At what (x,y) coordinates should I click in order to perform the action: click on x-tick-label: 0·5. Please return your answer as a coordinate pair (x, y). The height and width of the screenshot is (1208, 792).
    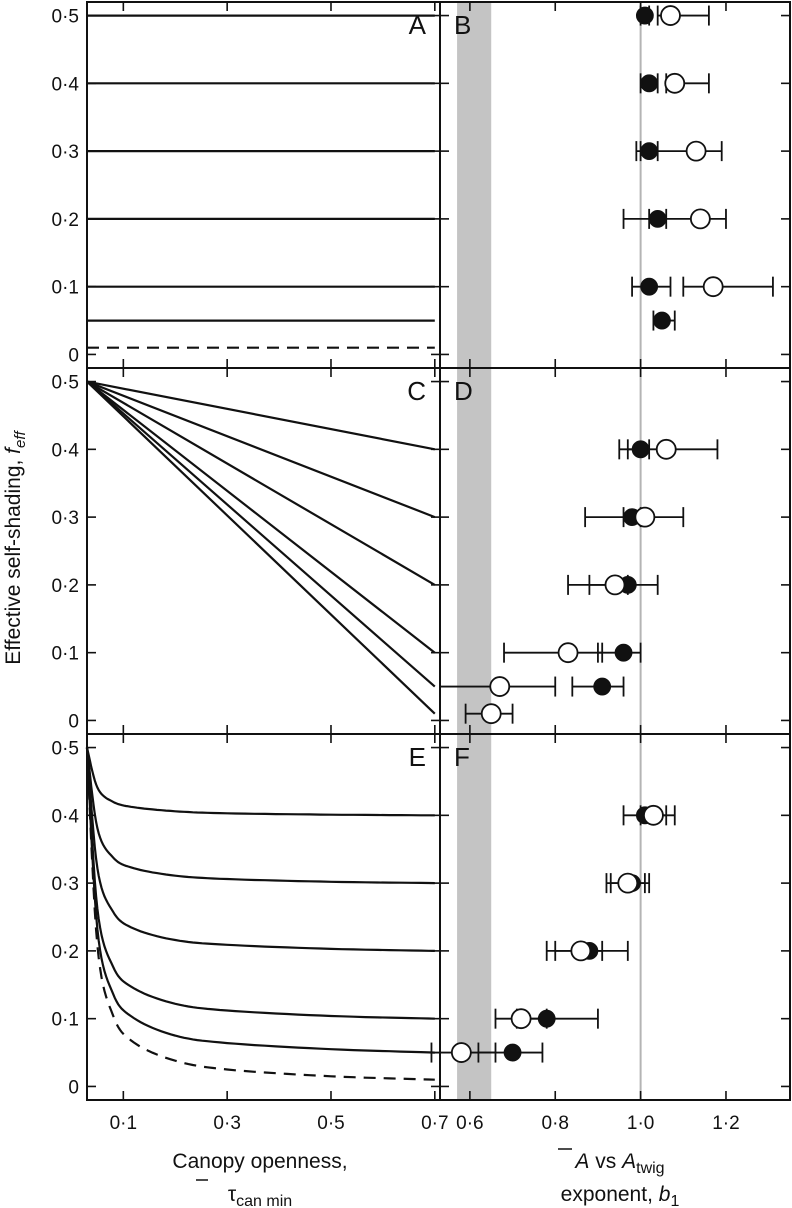
    Looking at the image, I should click on (330, 1123).